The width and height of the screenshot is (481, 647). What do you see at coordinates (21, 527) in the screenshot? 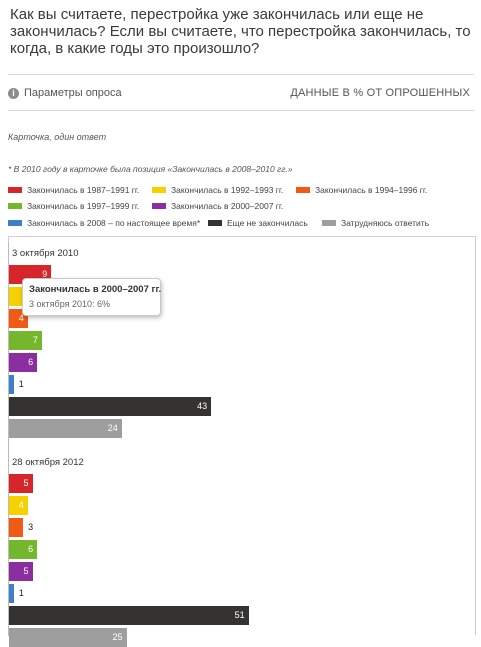
I see `bar: 3` at bounding box center [21, 527].